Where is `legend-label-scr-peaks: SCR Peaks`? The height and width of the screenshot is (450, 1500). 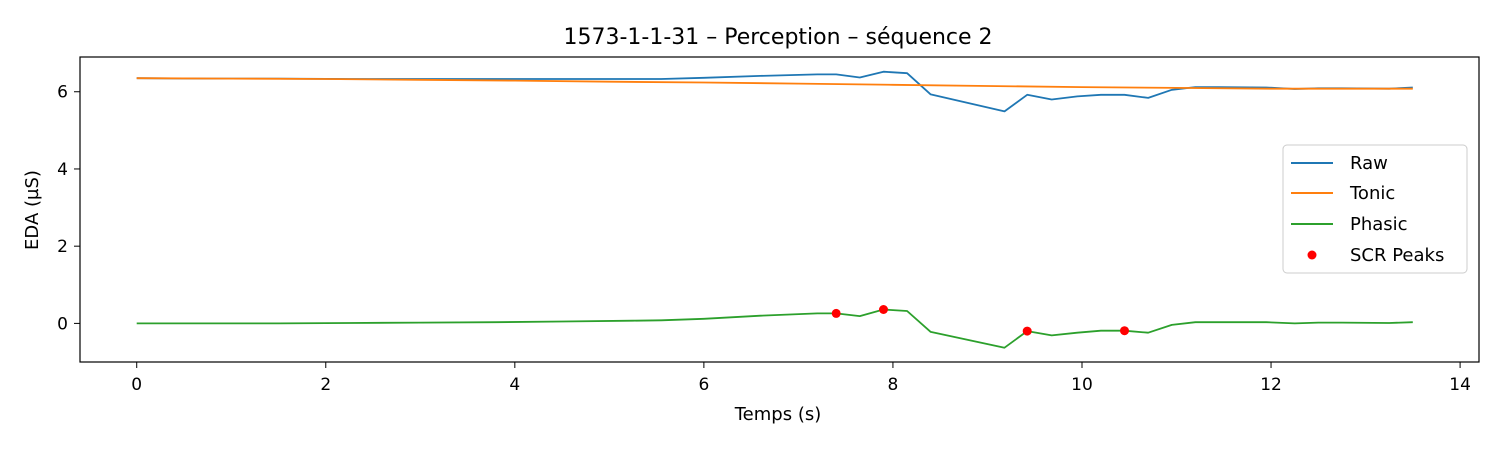 legend-label-scr-peaks: SCR Peaks is located at coordinates (1397, 255).